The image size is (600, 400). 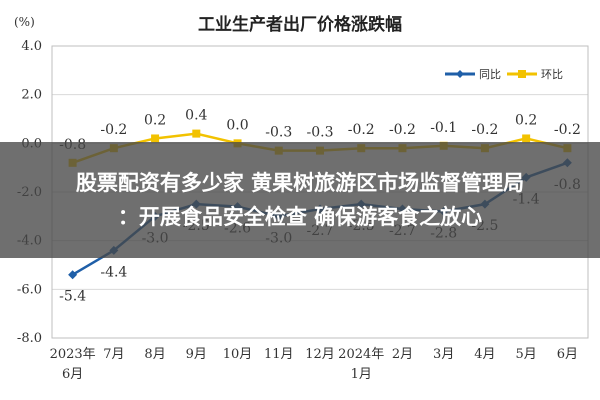 I want to click on x-tick-label: 3月, so click(x=443, y=354).